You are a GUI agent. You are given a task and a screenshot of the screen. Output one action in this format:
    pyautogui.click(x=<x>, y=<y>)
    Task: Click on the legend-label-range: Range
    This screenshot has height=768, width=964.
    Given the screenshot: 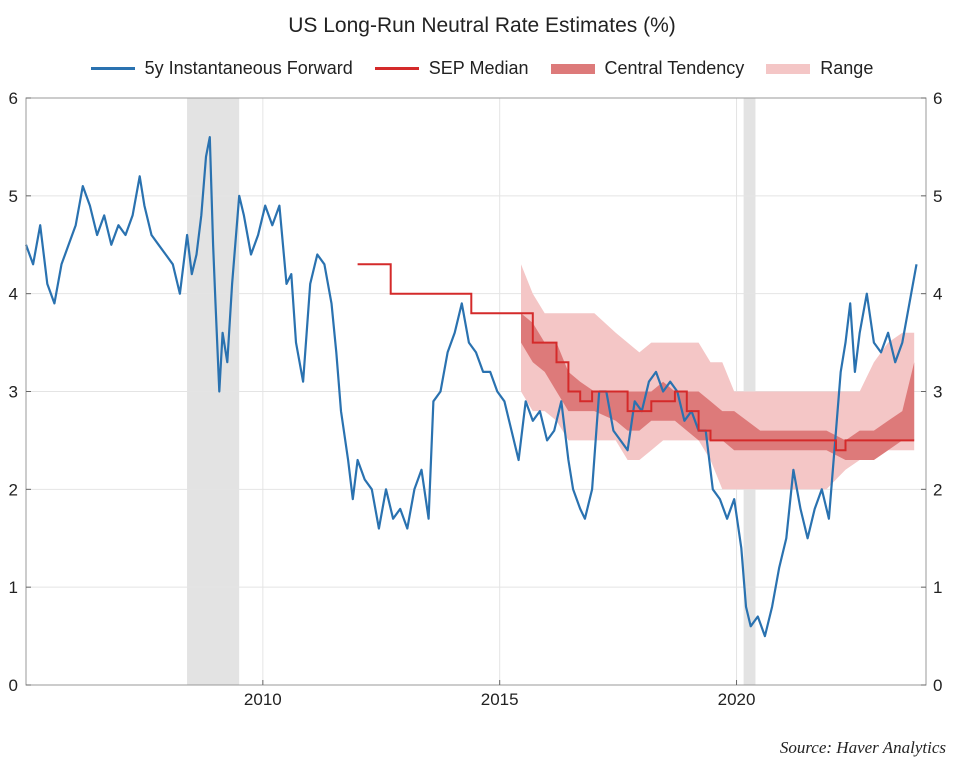 What is the action you would take?
    pyautogui.click(x=847, y=68)
    